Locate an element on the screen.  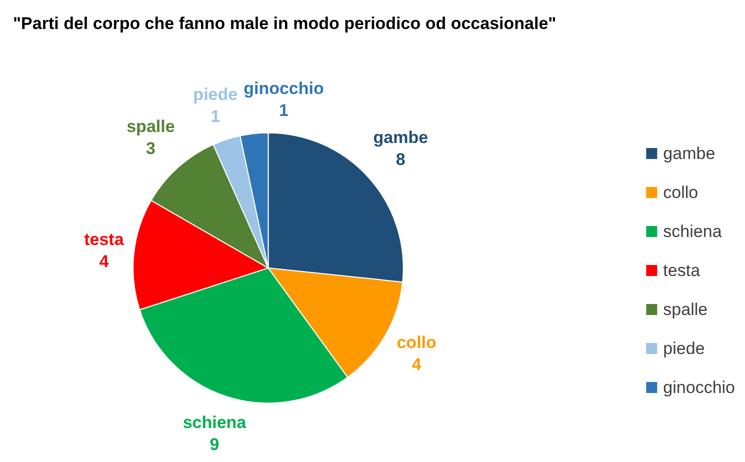
data-label: 8 is located at coordinates (401, 160).